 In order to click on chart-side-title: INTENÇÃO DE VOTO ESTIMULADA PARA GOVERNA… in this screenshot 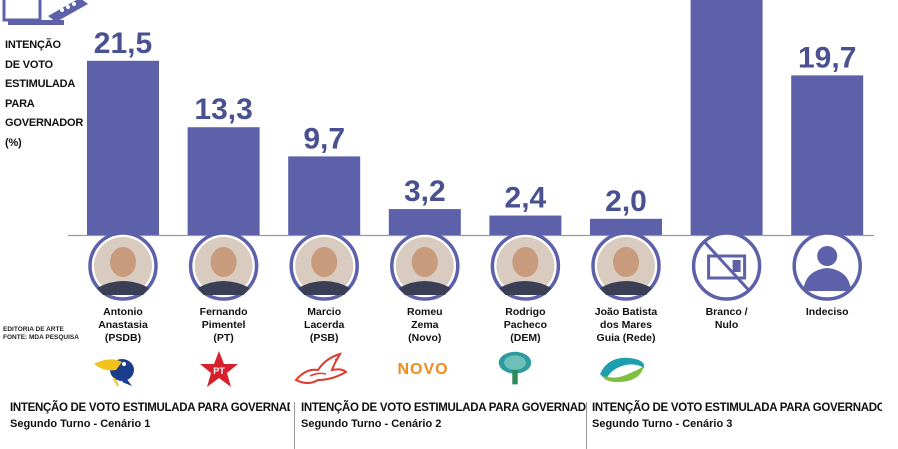, I will do `click(44, 94)`.